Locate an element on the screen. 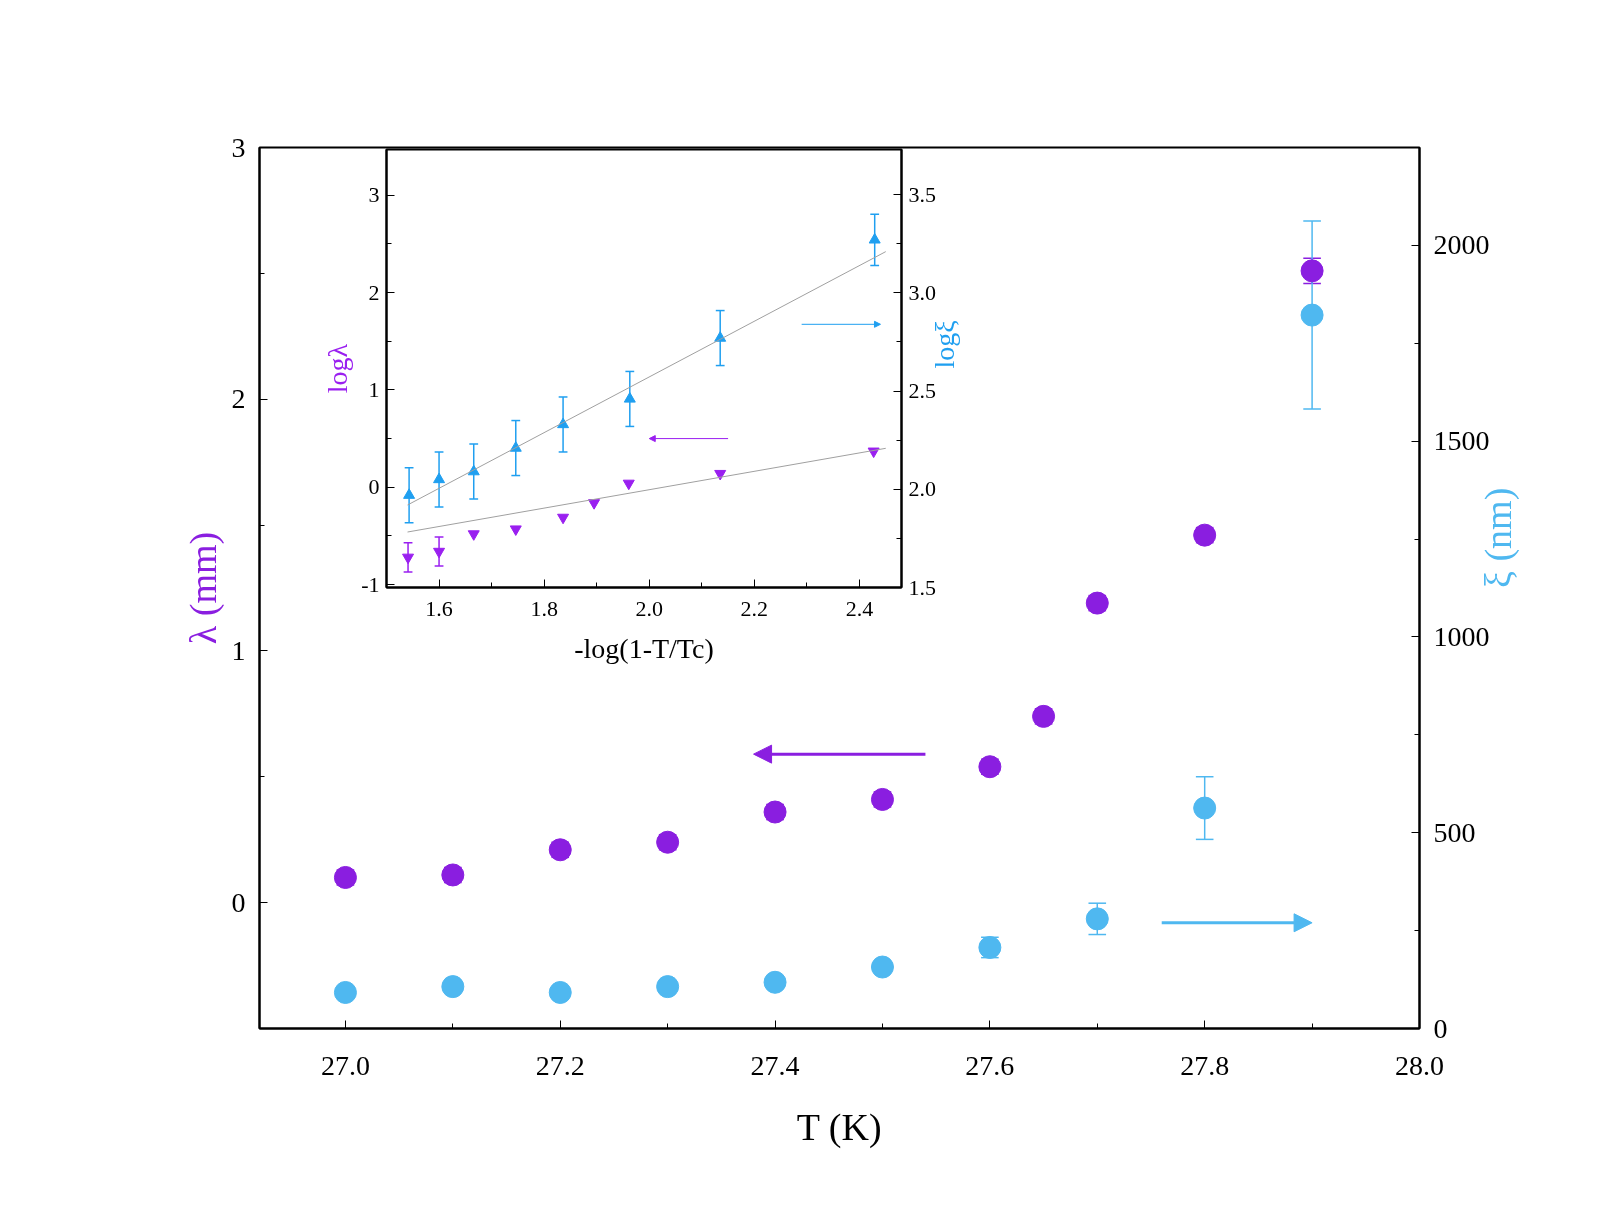 The width and height of the screenshot is (1609, 1232). y2-axis-title: logξ is located at coordinates (944, 344).